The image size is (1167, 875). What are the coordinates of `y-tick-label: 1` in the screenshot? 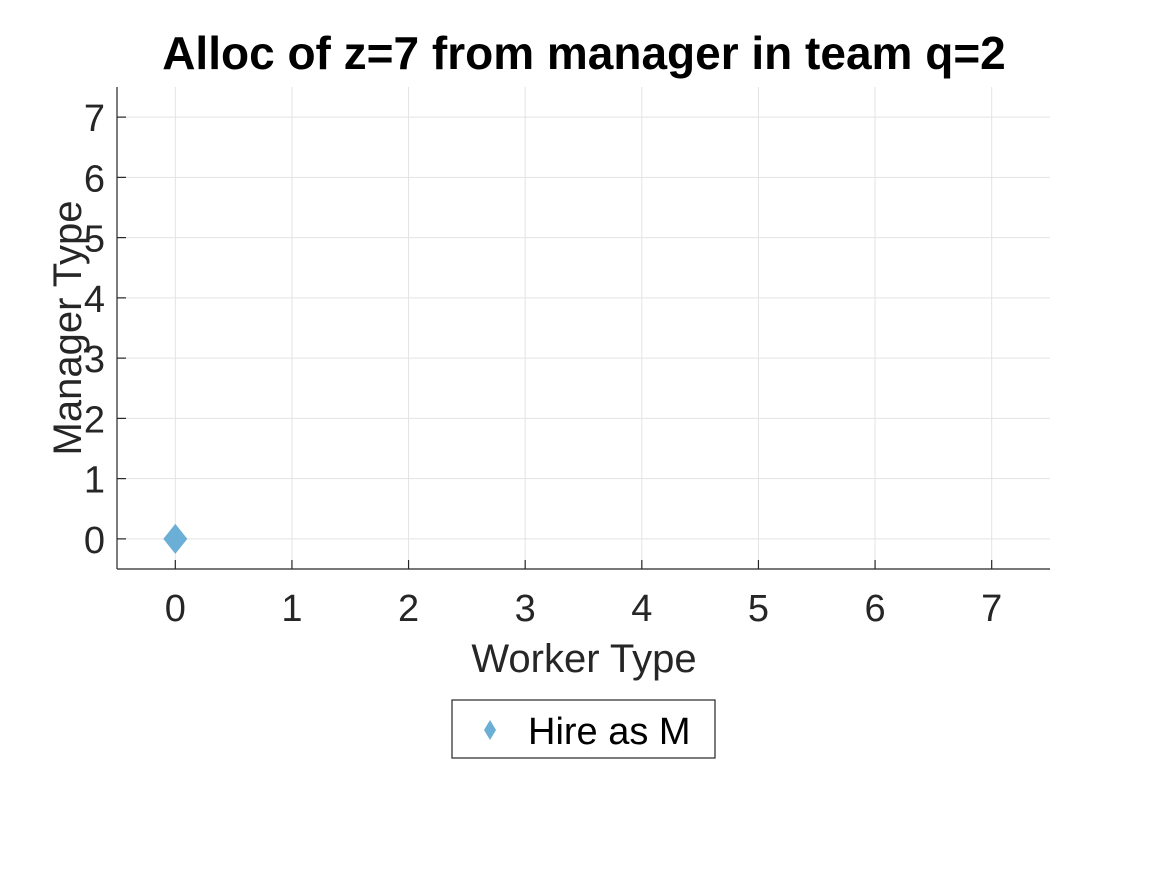 It's located at (94, 481).